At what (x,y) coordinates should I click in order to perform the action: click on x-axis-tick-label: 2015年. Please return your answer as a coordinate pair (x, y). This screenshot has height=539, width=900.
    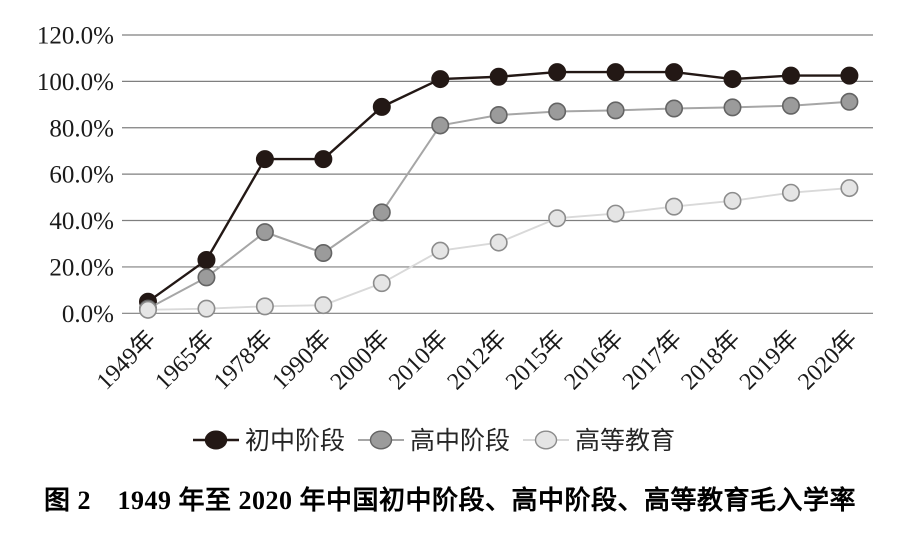
    Looking at the image, I should click on (535, 360).